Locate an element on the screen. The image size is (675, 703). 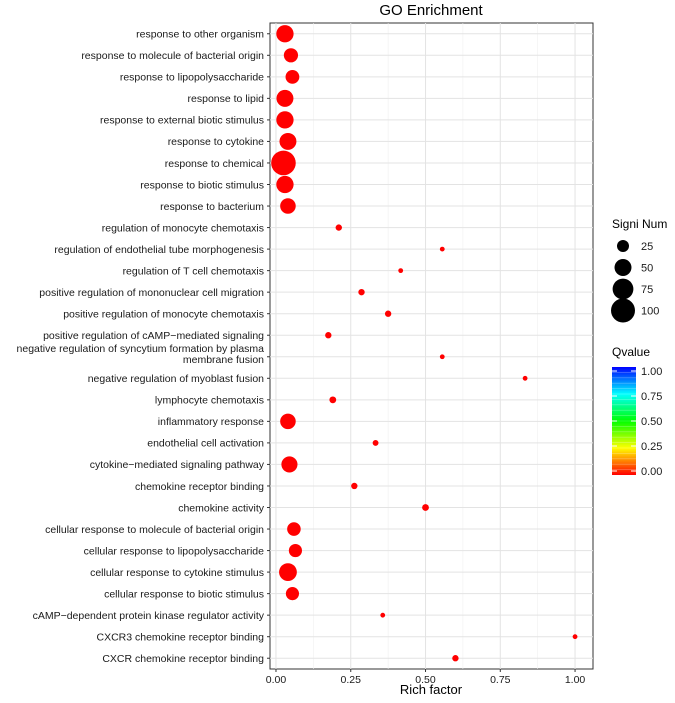
x-axis: 0.00 0.25 0.50 0.75 1.00 is located at coordinates (426, 677).